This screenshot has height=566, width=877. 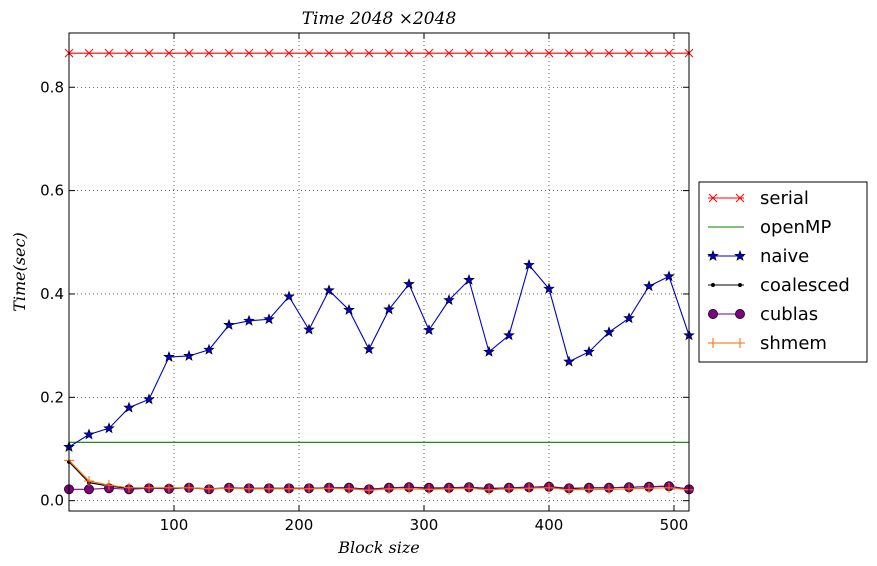 What do you see at coordinates (549, 525) in the screenshot?
I see `x-tick-label: 400` at bounding box center [549, 525].